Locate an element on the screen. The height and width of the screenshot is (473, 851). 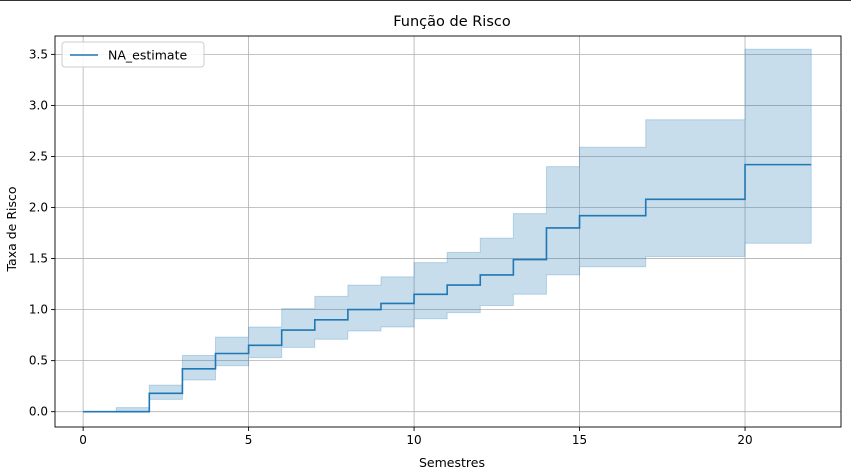
y-tick-label: 0.0 is located at coordinates (38, 412).